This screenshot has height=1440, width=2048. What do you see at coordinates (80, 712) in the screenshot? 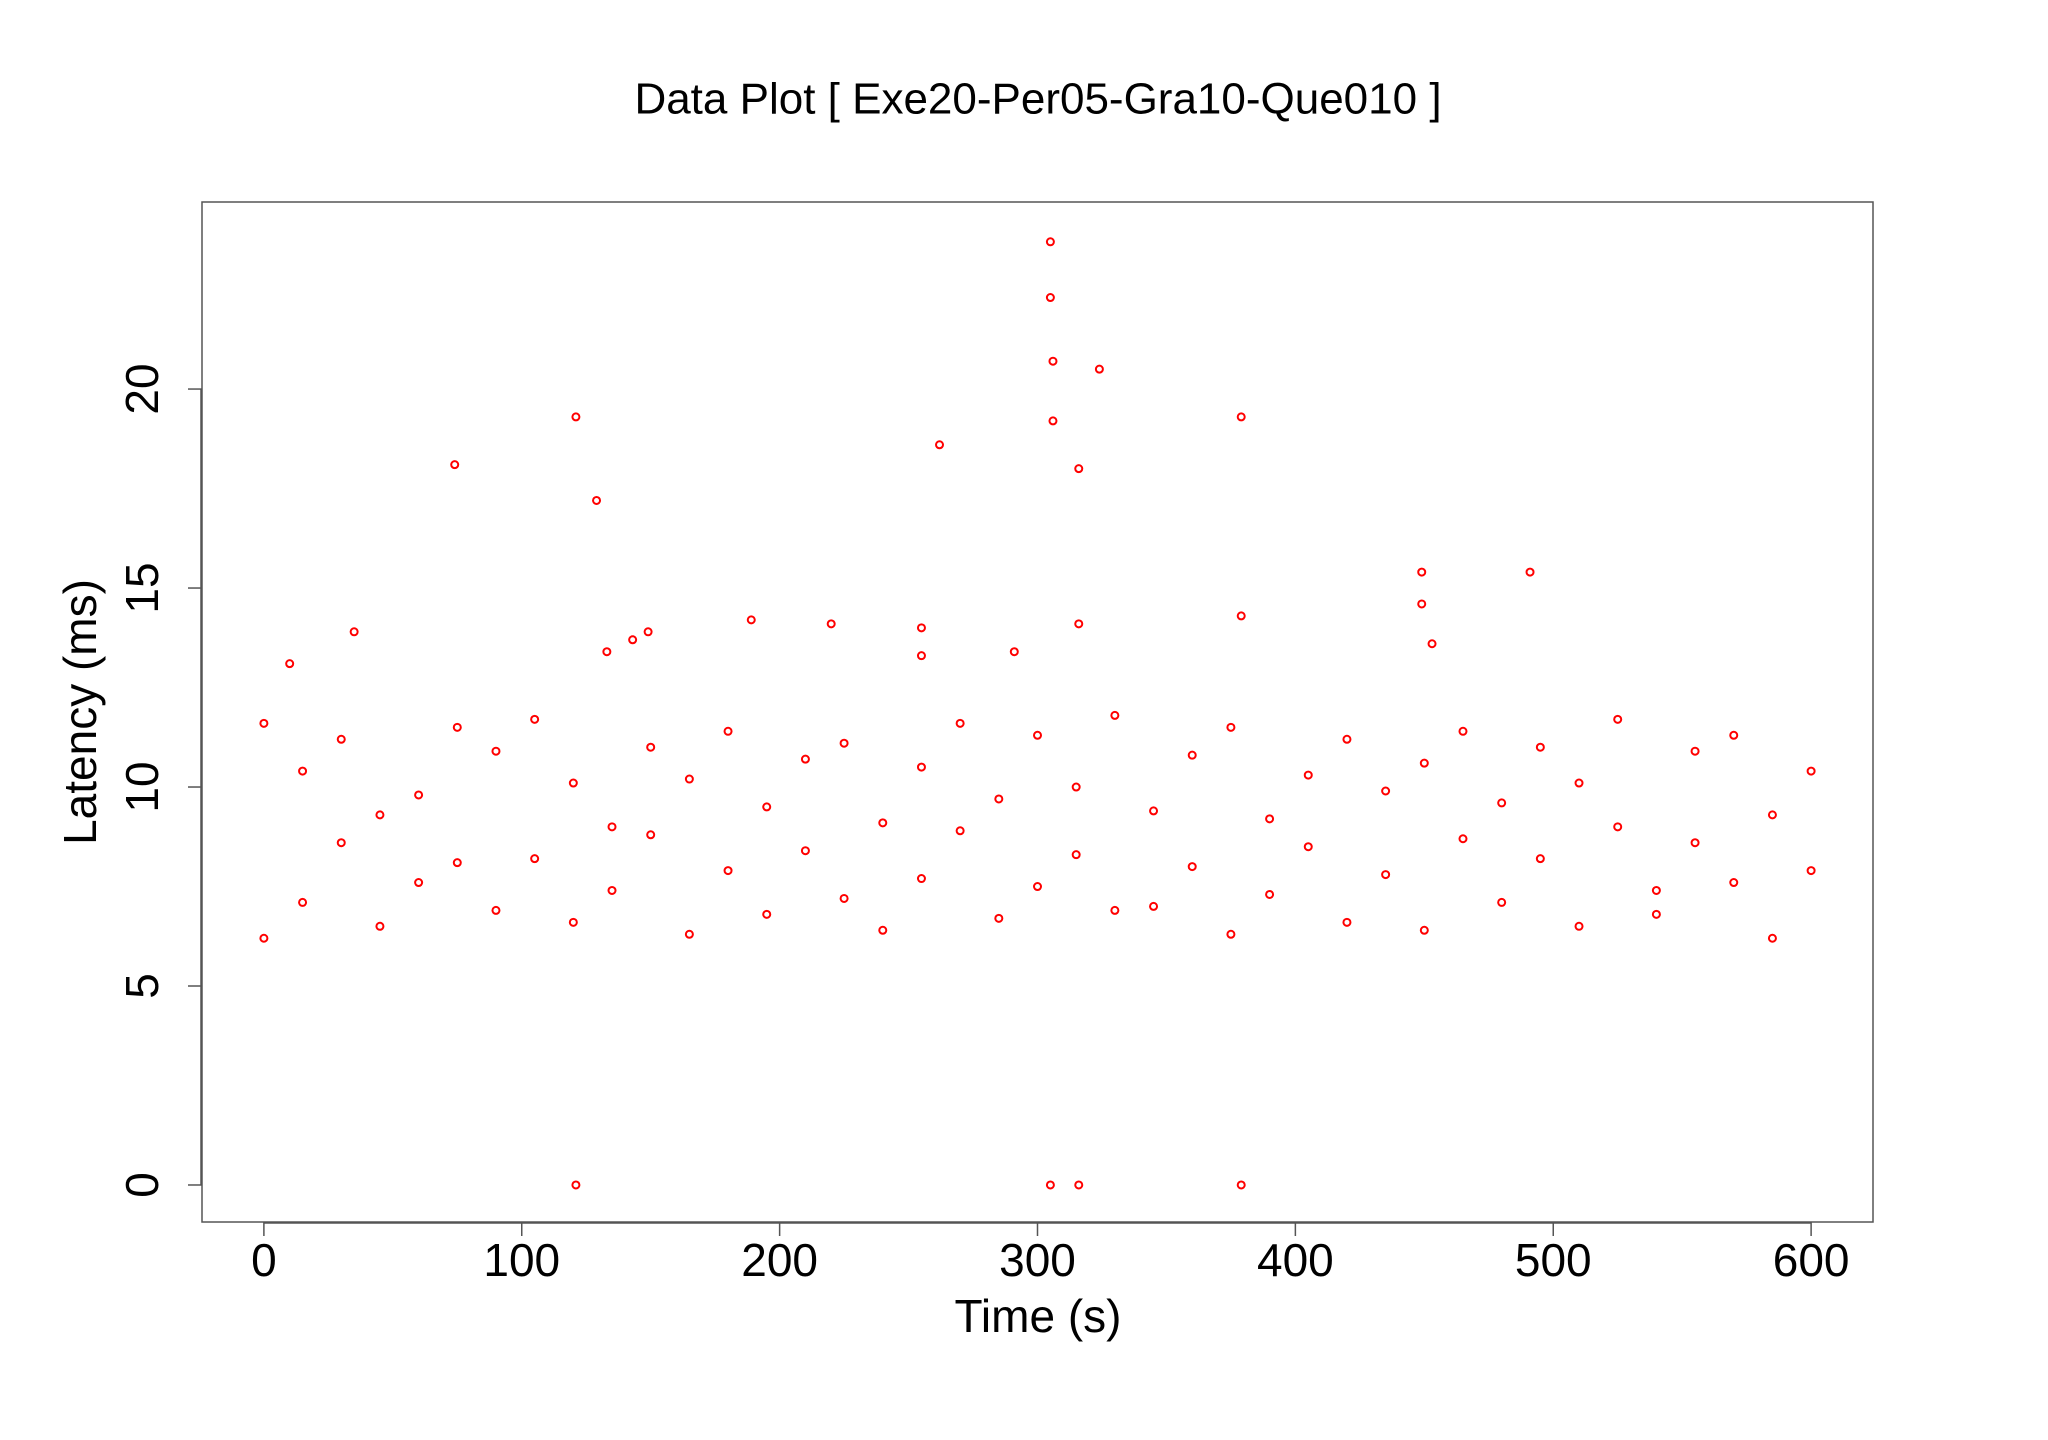
I see `y-axis-label: Latency (ms)` at bounding box center [80, 712].